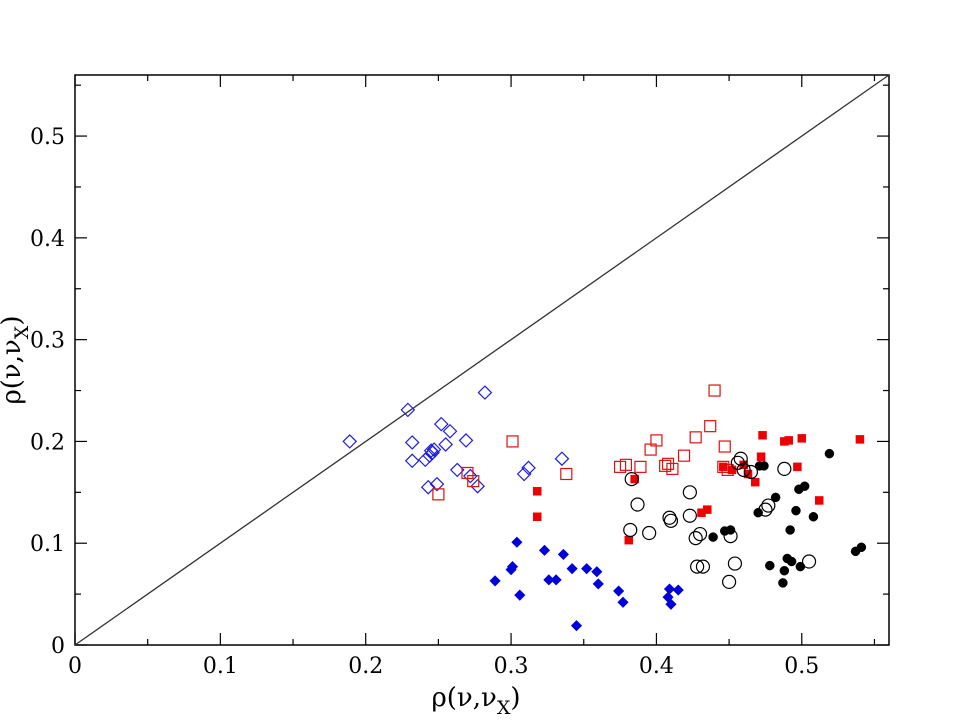 The image size is (960, 720). I want to click on x-tick-label: 0.1, so click(220, 666).